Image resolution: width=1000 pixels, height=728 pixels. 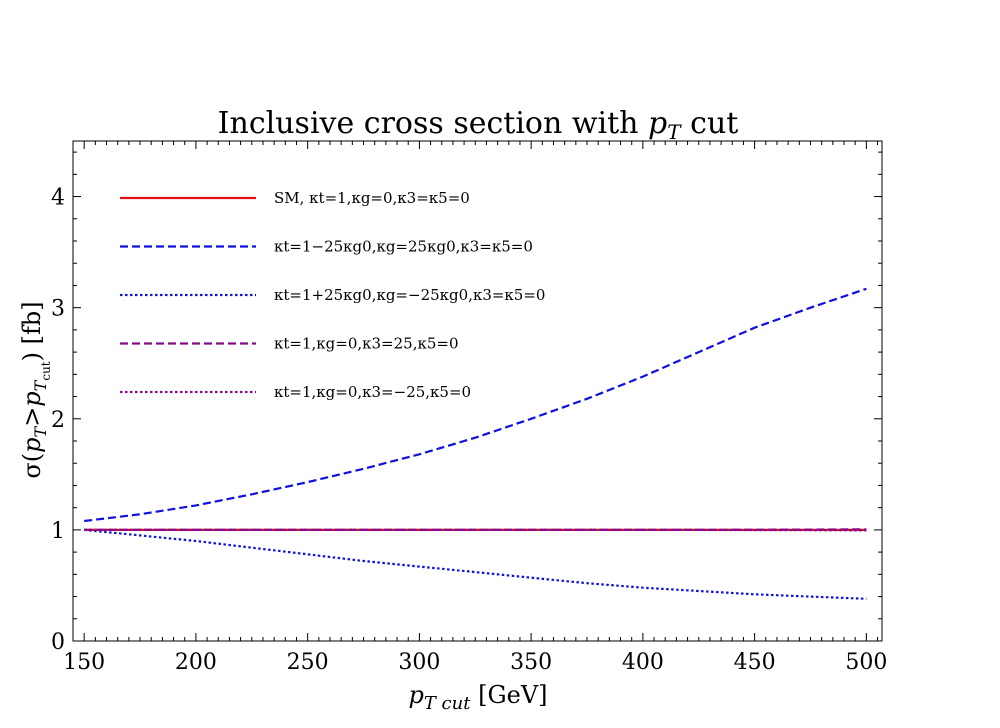 What do you see at coordinates (419, 662) in the screenshot?
I see `x-tick-label: 300` at bounding box center [419, 662].